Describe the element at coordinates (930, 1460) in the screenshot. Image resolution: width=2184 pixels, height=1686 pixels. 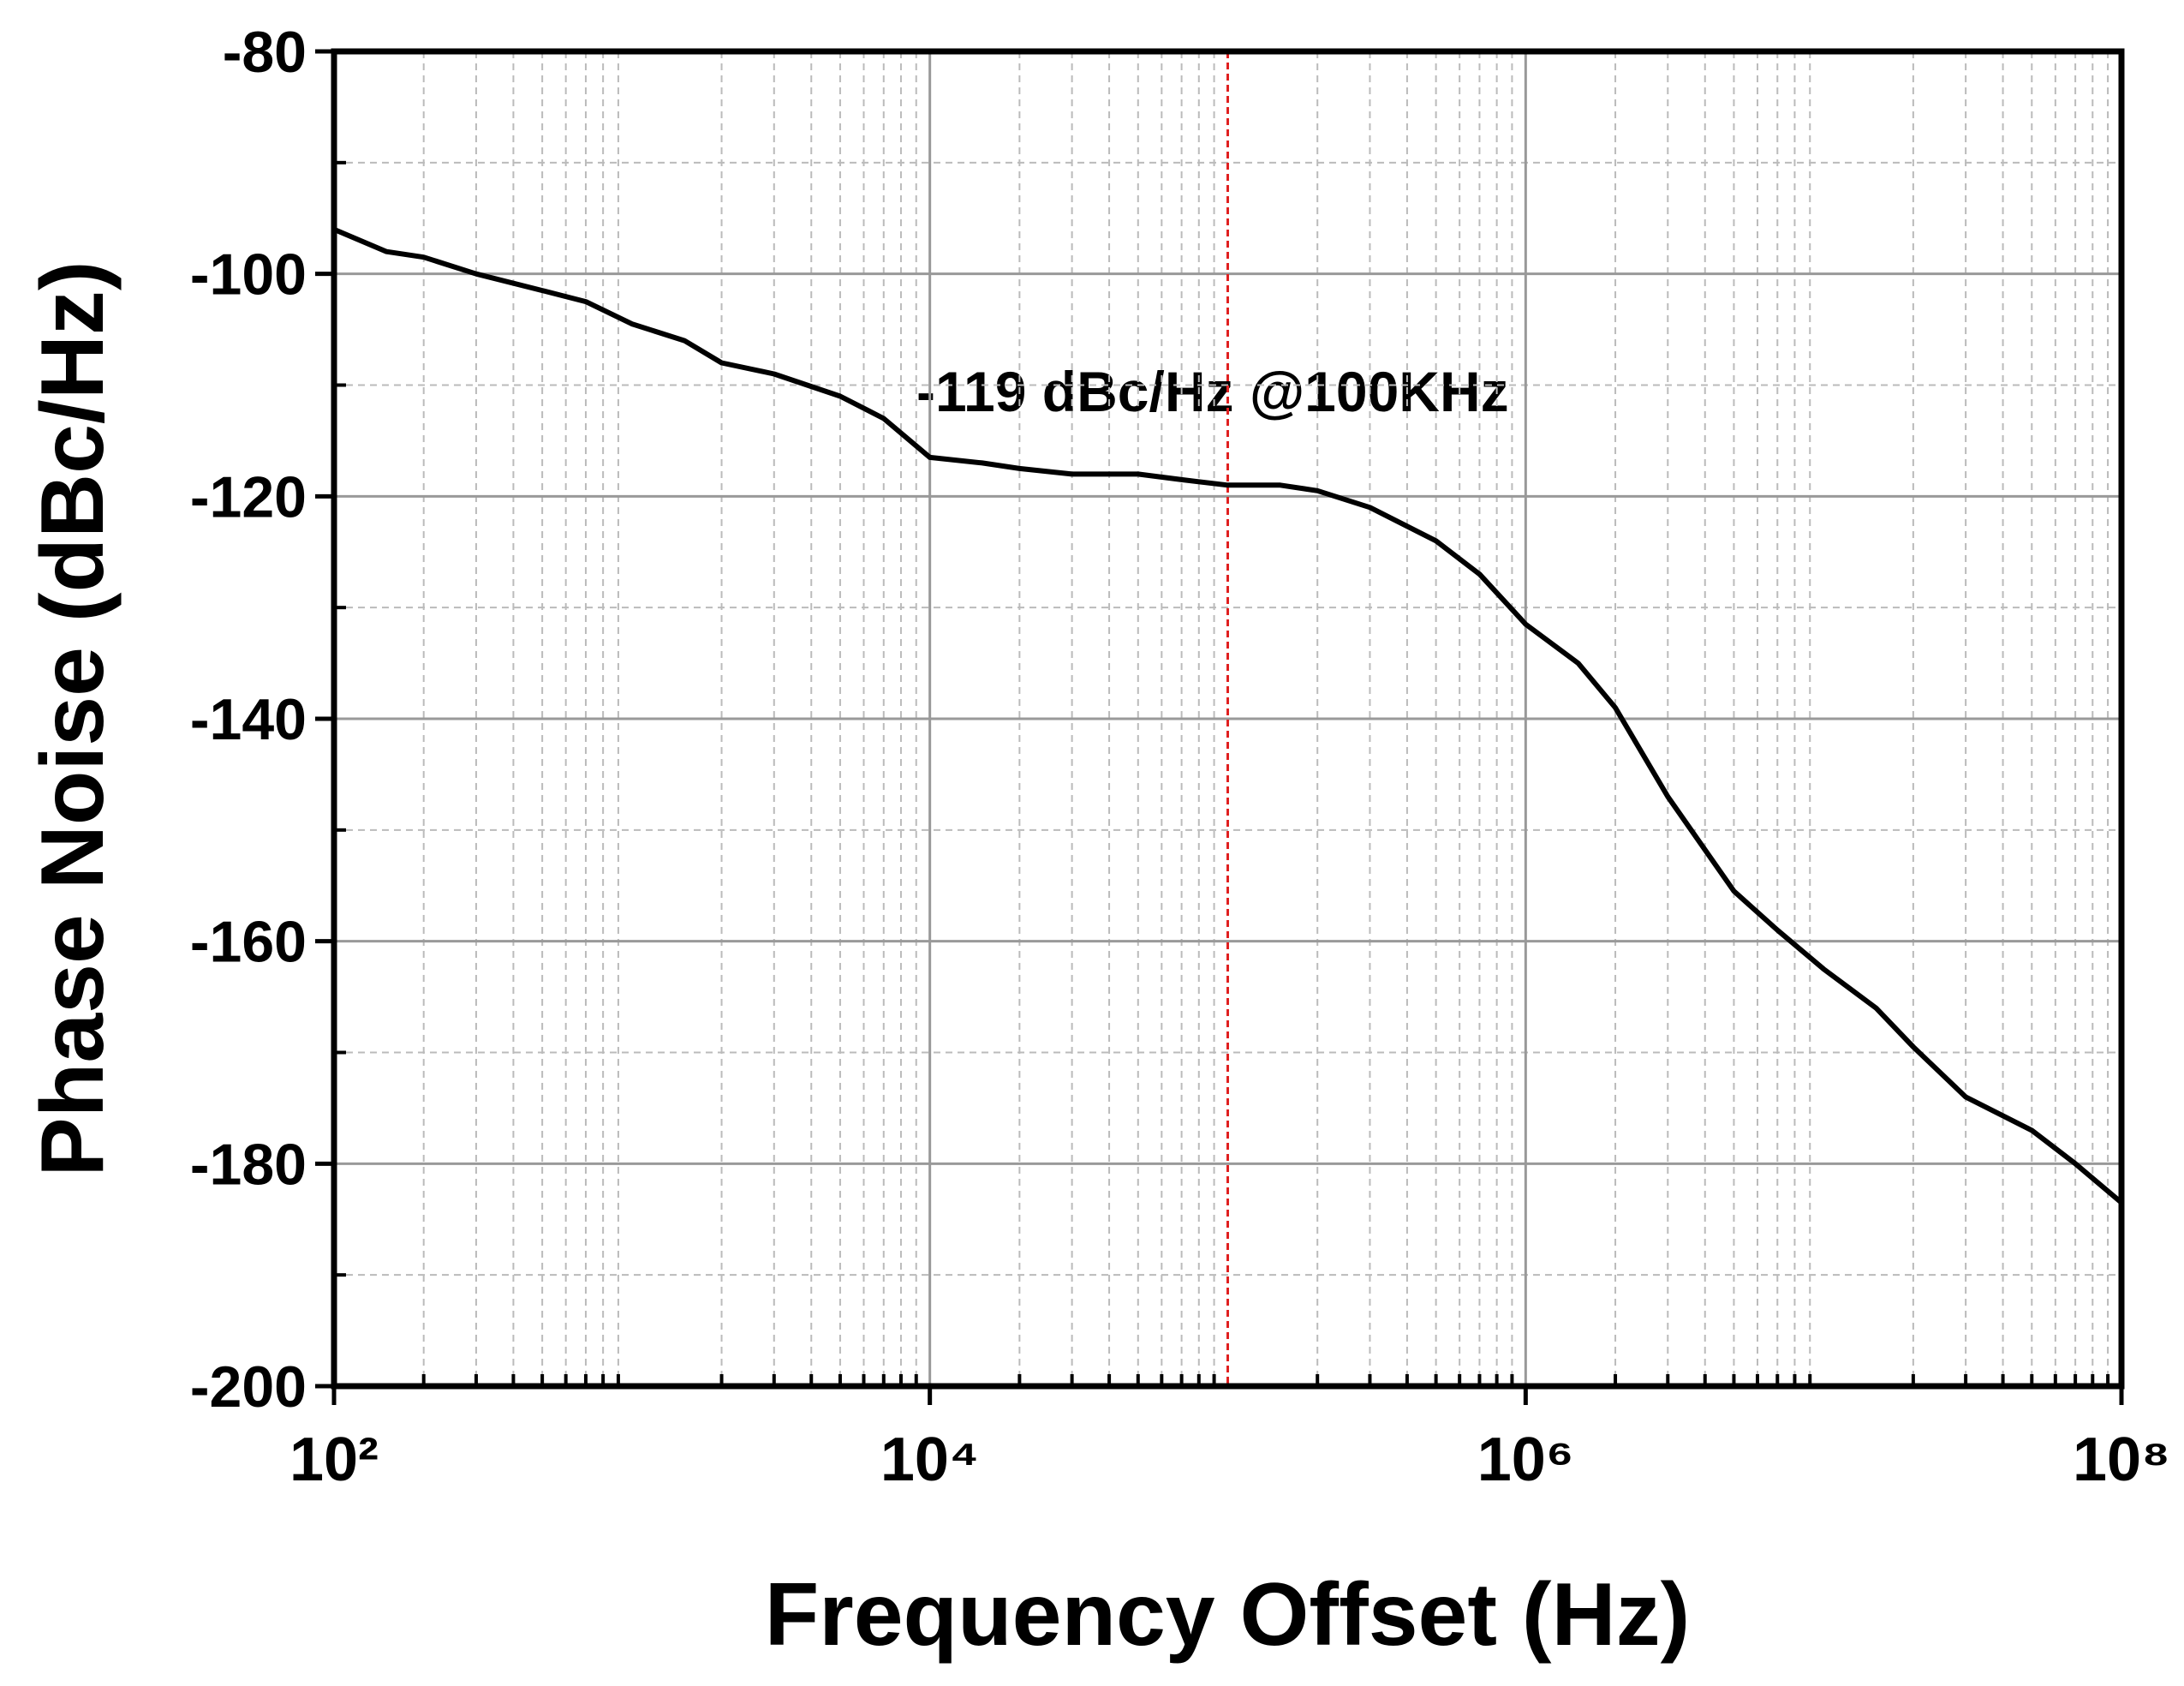
I see `x-tick-label: 10⁴` at that location.